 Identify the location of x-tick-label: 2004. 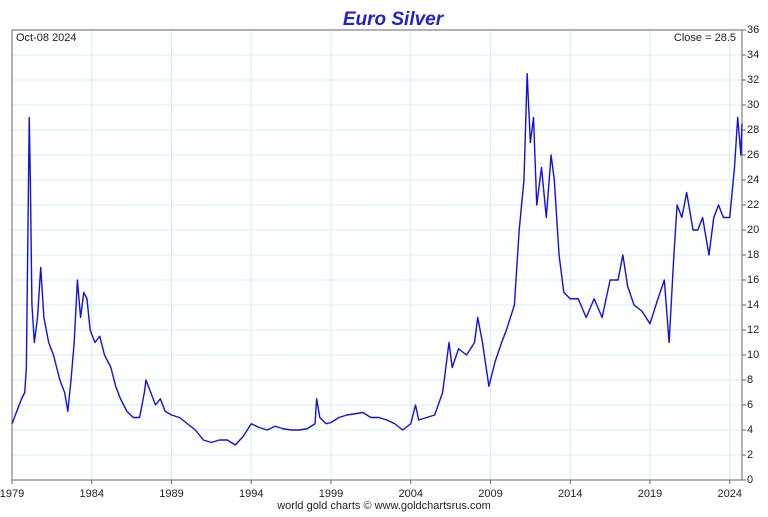
(410, 494).